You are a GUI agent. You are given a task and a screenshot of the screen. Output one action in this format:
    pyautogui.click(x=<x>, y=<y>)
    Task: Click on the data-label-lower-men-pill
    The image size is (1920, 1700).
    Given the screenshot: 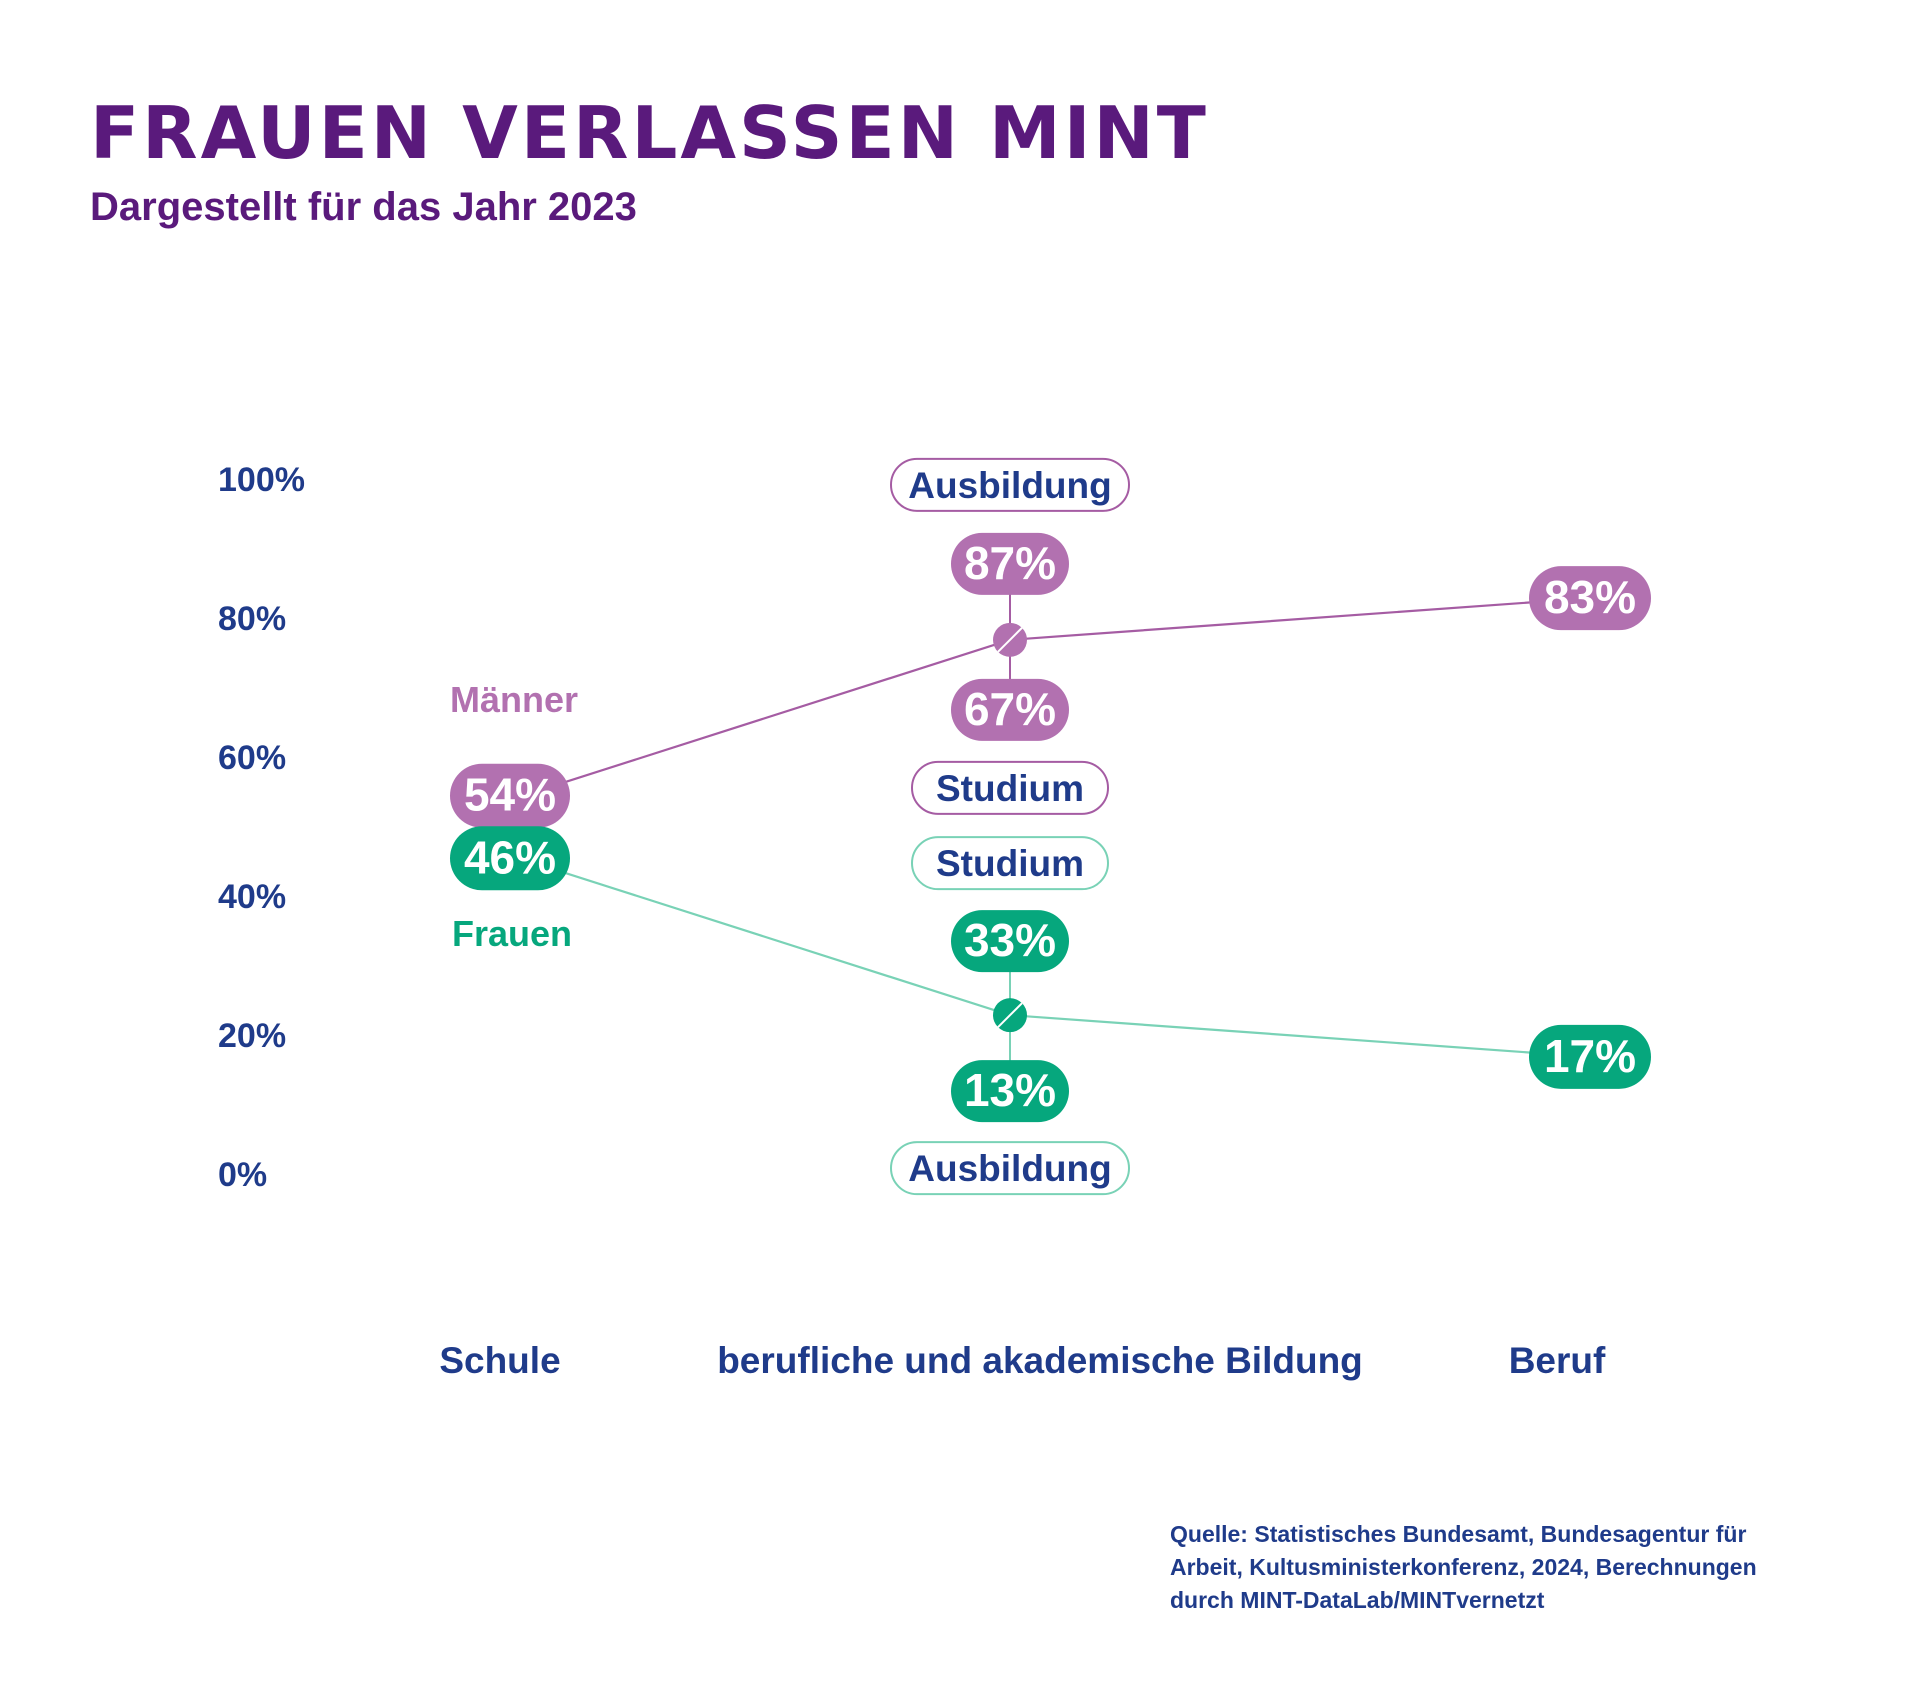 What is the action you would take?
    pyautogui.click(x=1010, y=709)
    